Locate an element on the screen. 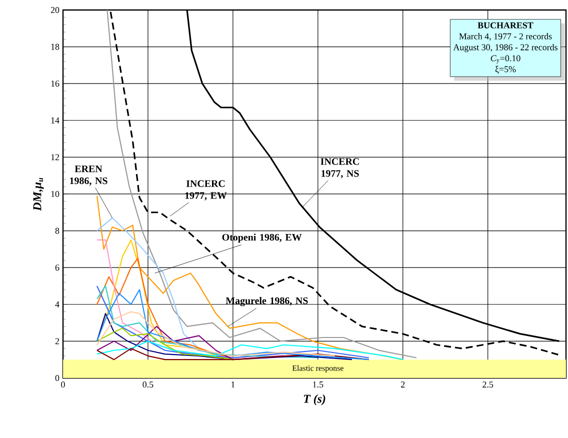  annotation: C$_{y}$=0.10 is located at coordinates (505, 59).